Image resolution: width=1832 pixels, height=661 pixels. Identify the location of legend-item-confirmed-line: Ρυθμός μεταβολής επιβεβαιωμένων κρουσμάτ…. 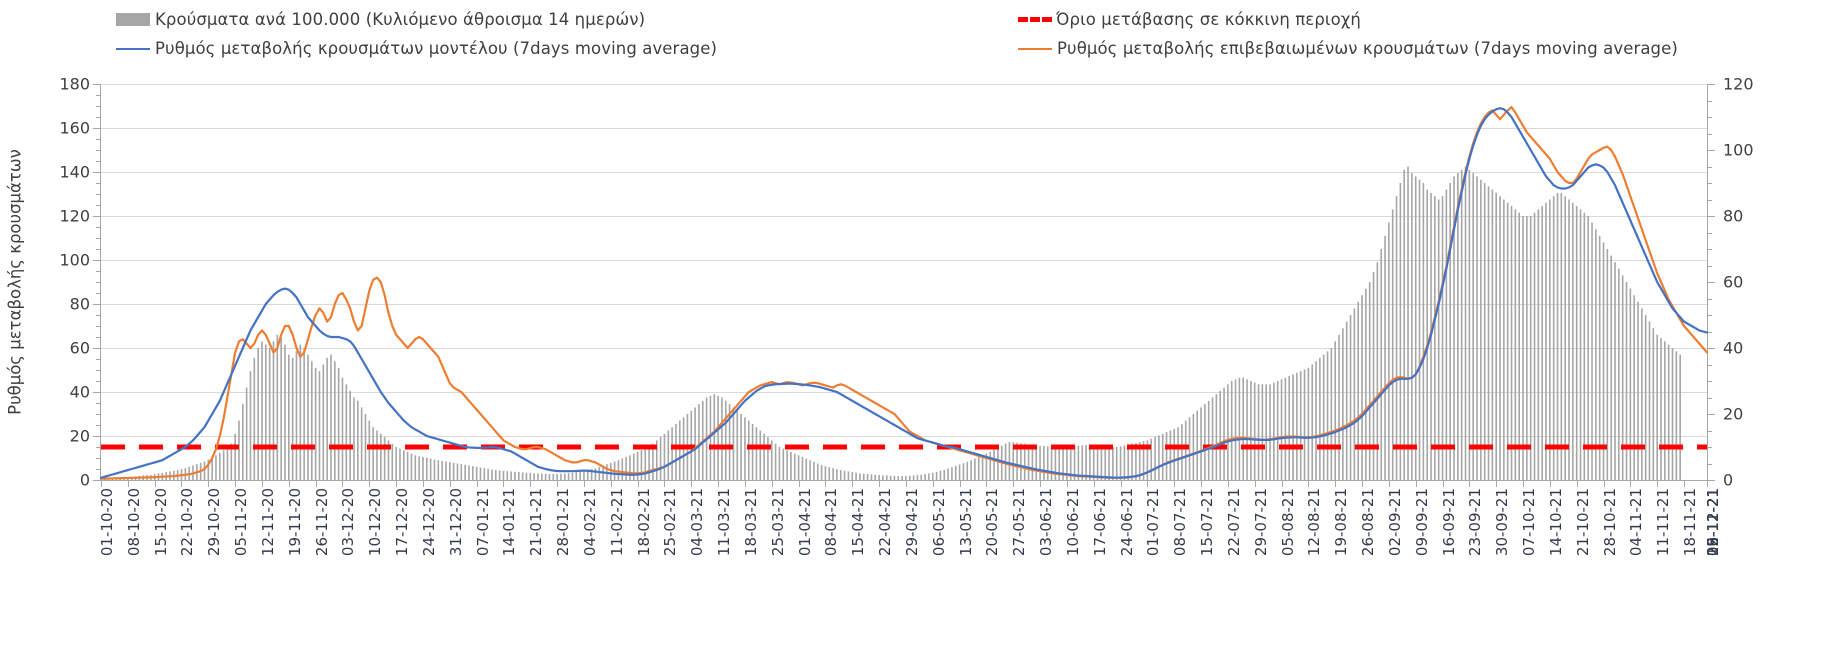
(1348, 48).